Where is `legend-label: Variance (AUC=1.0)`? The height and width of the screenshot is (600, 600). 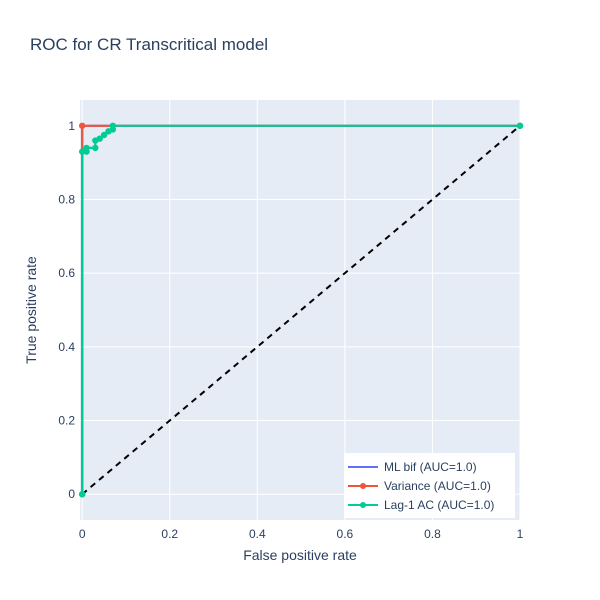
legend-label: Variance (AUC=1.0) is located at coordinates (437, 486).